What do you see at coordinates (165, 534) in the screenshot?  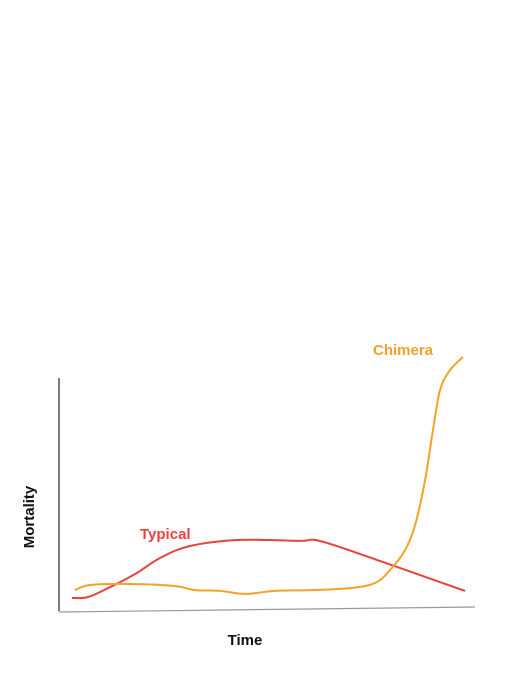 I see `series-label: Typical` at bounding box center [165, 534].